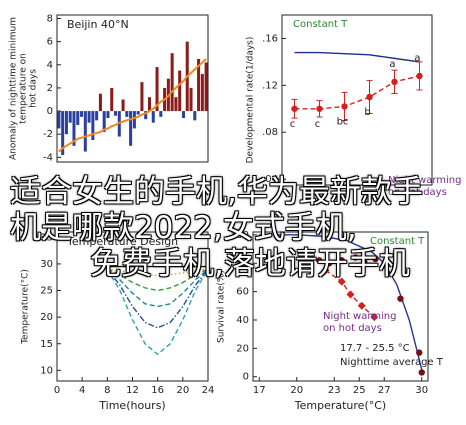 This screenshot has width=466, height=425. What do you see at coordinates (48, 134) in the screenshot?
I see `y-tick-label: -2` at bounding box center [48, 134].